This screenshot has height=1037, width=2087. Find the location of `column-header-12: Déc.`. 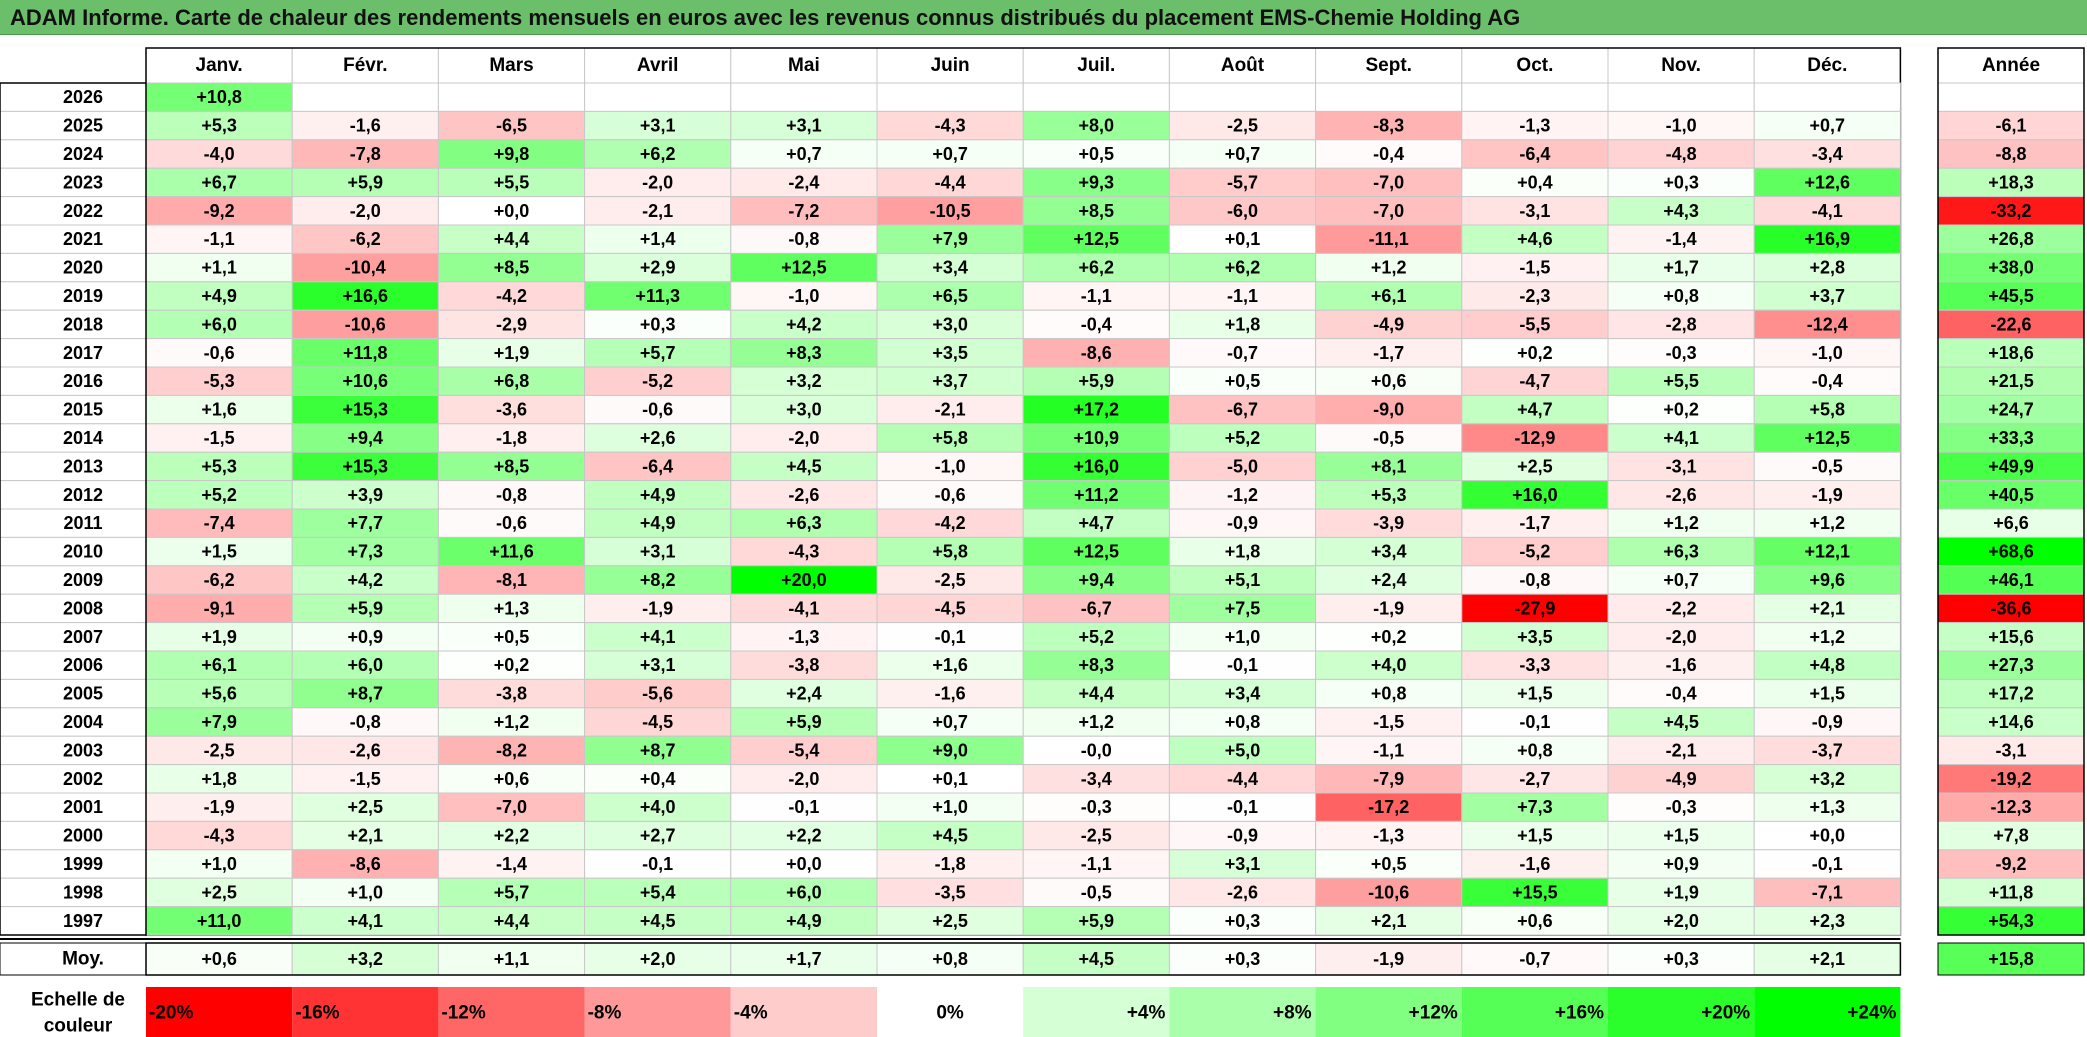

column-header-12: Déc. is located at coordinates (1827, 65).